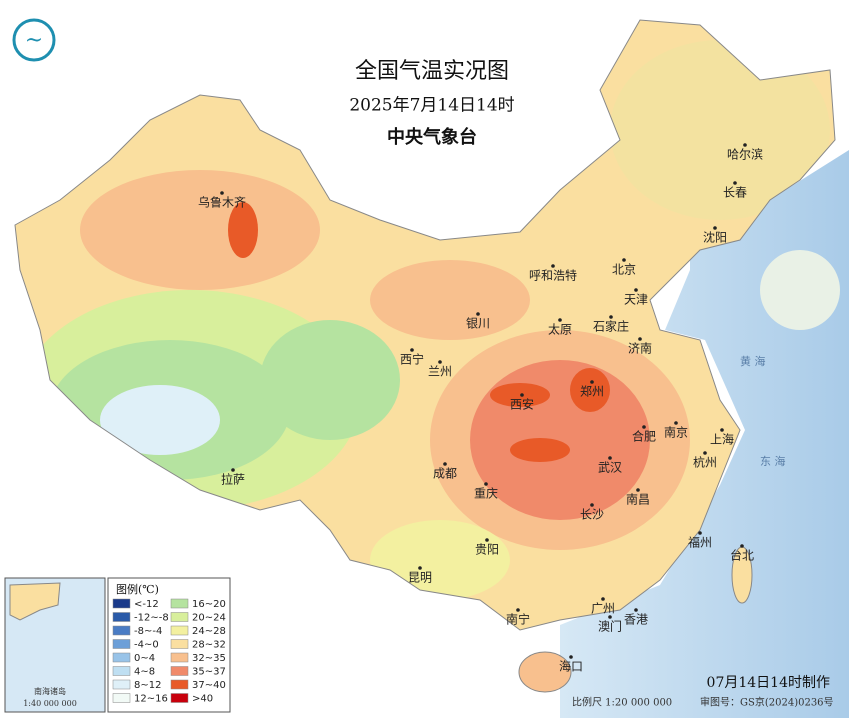 The image size is (849, 718). Describe the element at coordinates (137, 589) in the screenshot. I see `legend-title: 图例(℃)` at that location.